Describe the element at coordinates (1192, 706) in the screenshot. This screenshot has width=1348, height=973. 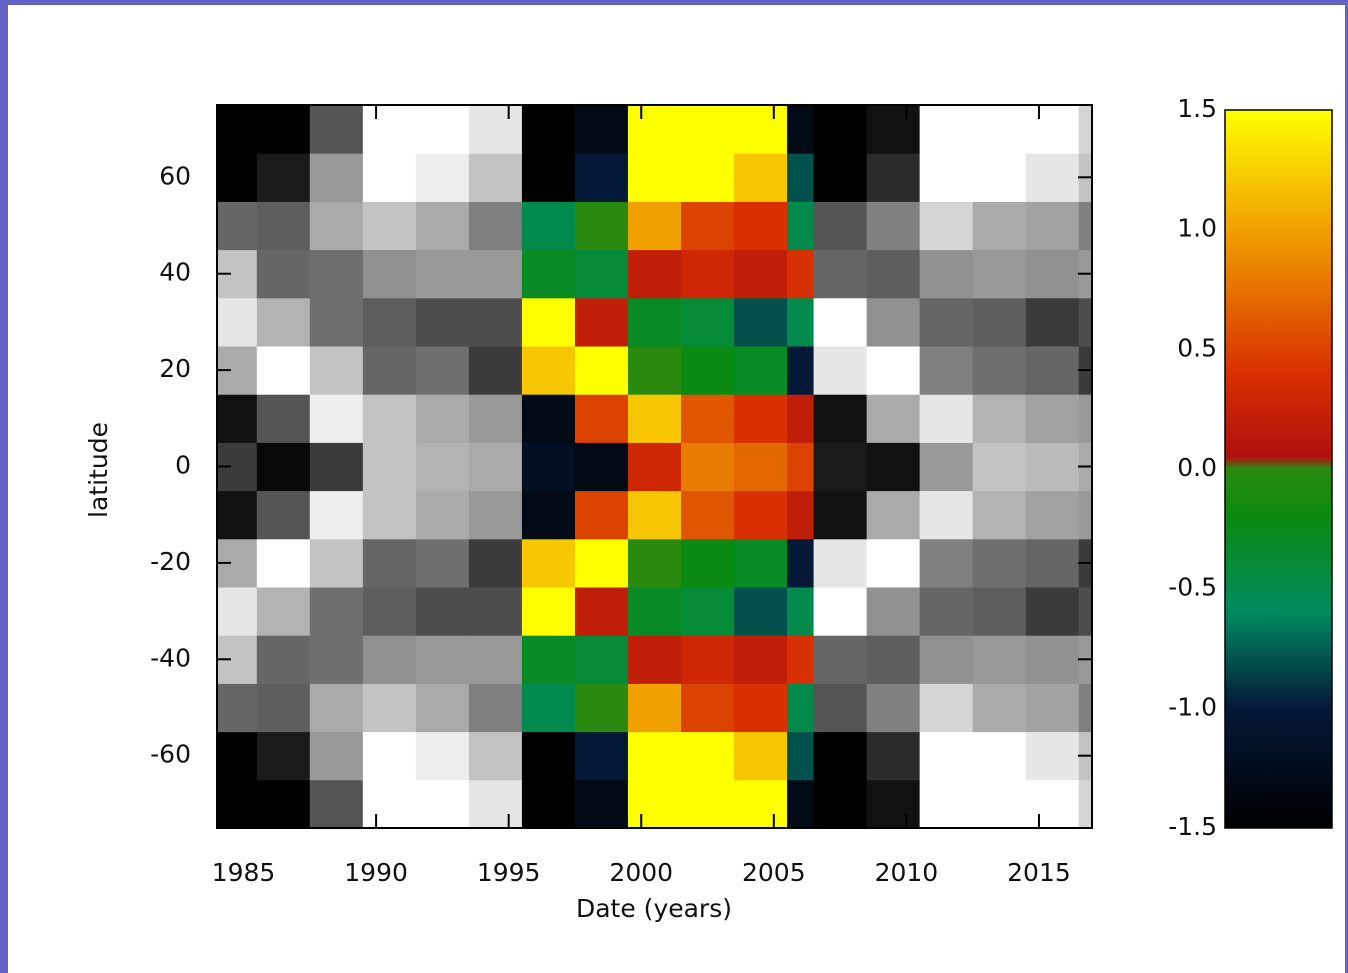
I see `colorbar-tick-label: -1.0` at that location.